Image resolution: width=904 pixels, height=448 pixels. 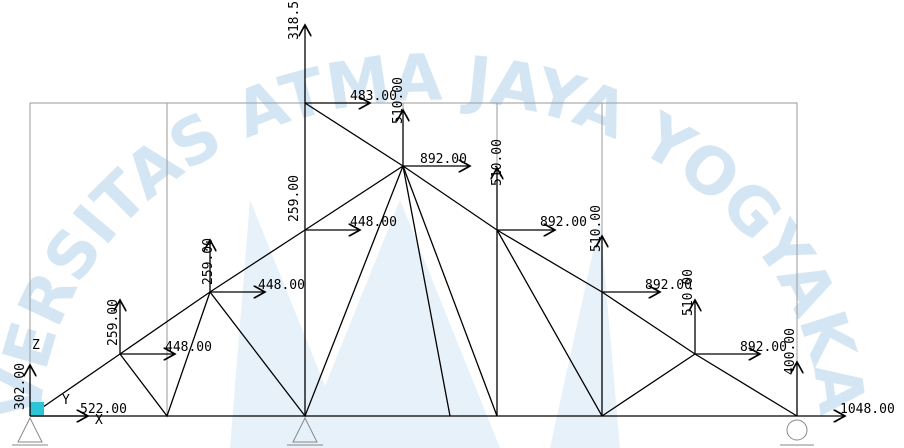 I want to click on load-label: 522.00, so click(x=103, y=409).